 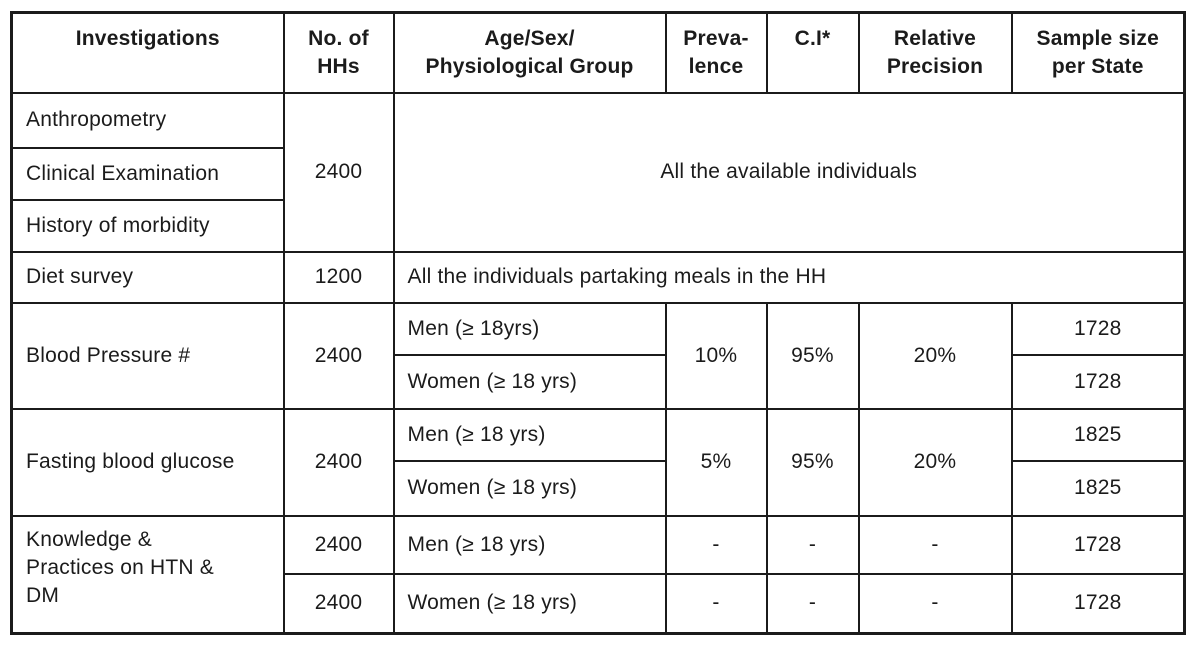 I want to click on cell-history-of-morbidity: History of morbidity, so click(x=147, y=225).